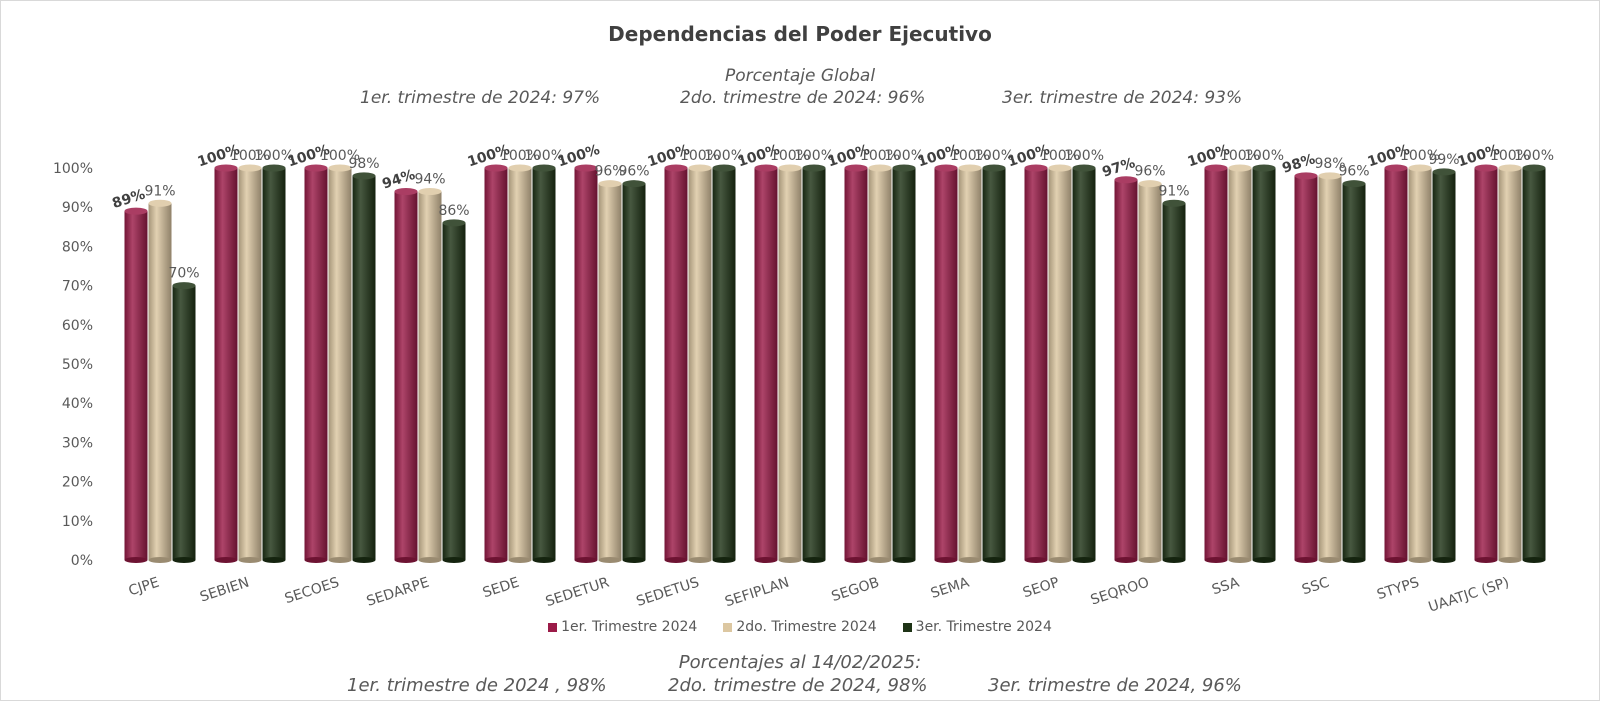 Image resolution: width=1600 pixels, height=701 pixels. What do you see at coordinates (977, 627) in the screenshot?
I see `legend-item-q3: 3er. Trimestre 2024` at bounding box center [977, 627].